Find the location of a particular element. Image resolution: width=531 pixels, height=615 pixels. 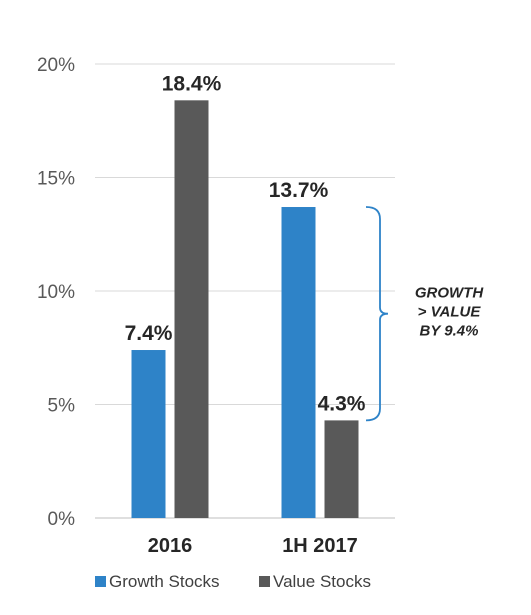

data-label: 7.4% is located at coordinates (149, 333).